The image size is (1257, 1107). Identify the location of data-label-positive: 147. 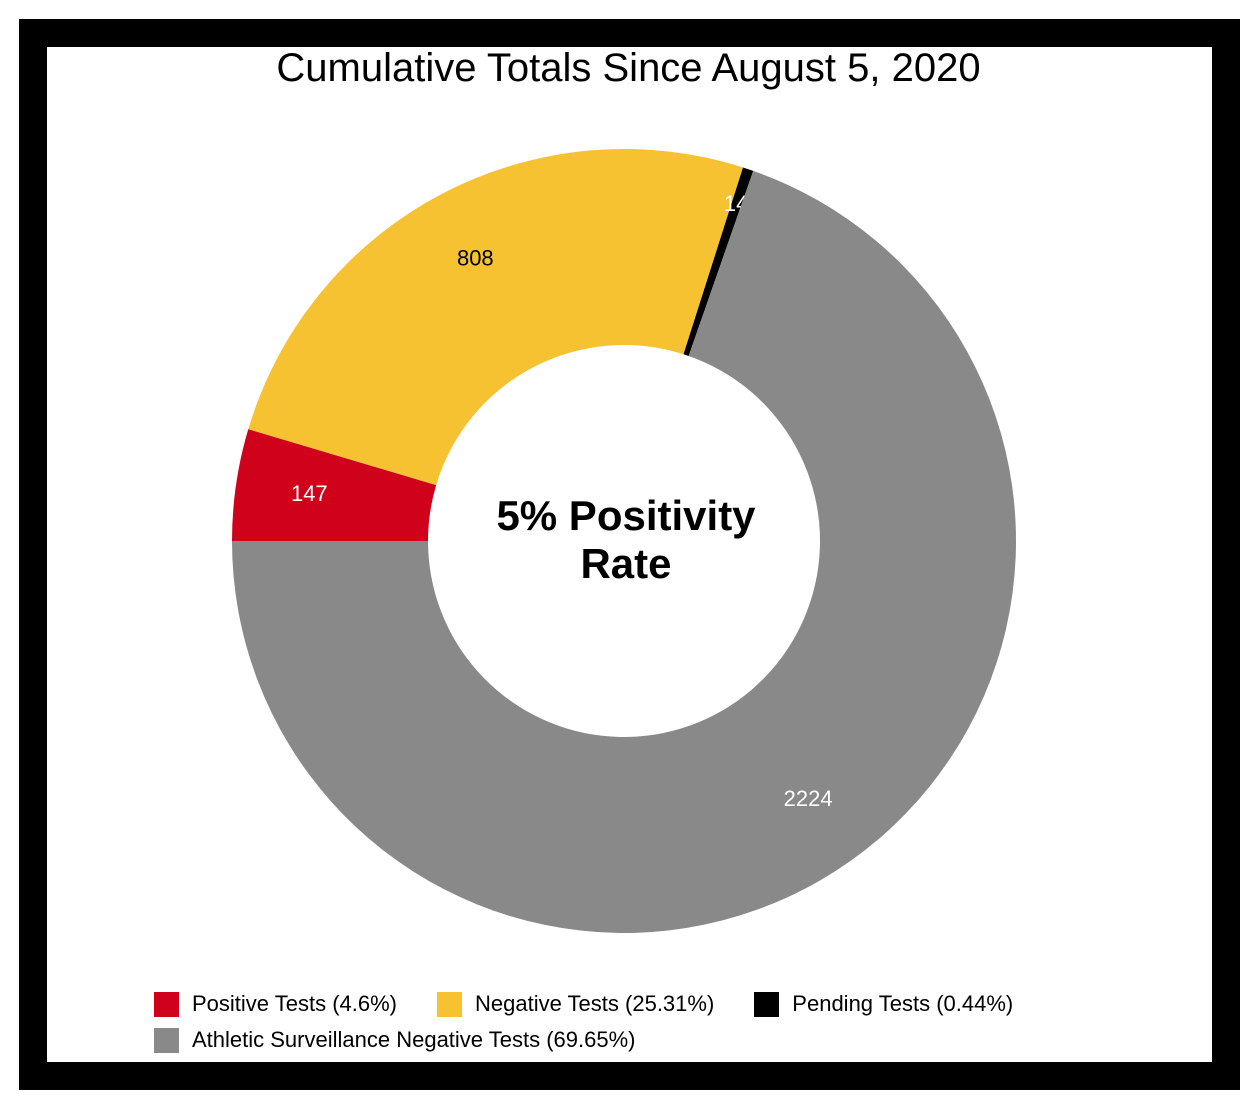
(309, 493).